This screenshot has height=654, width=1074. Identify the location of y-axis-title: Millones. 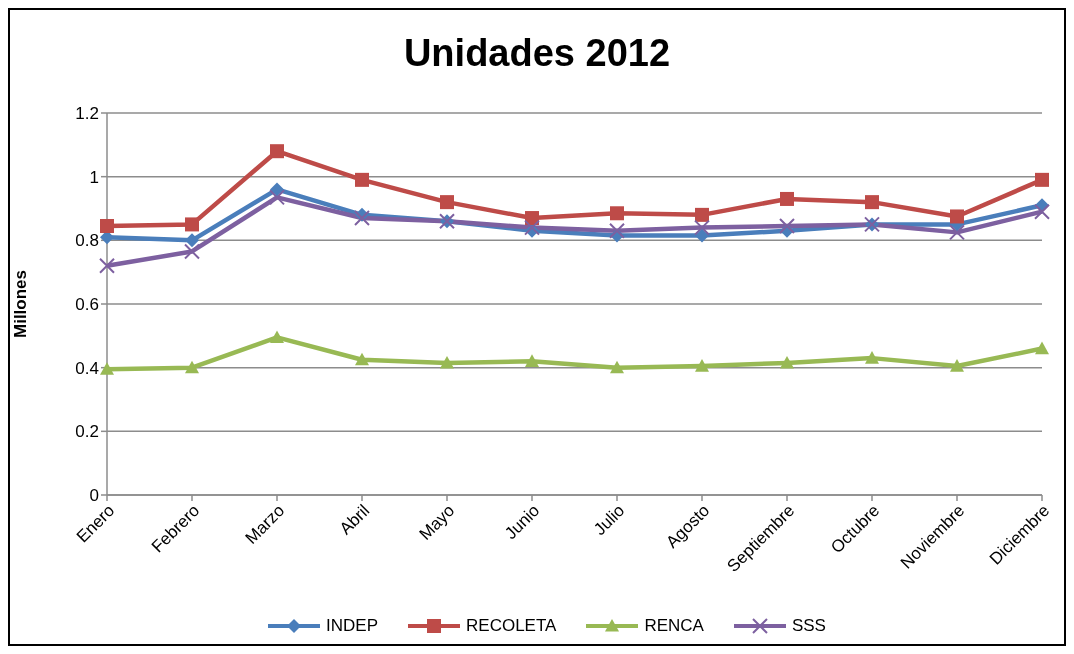
(21, 304).